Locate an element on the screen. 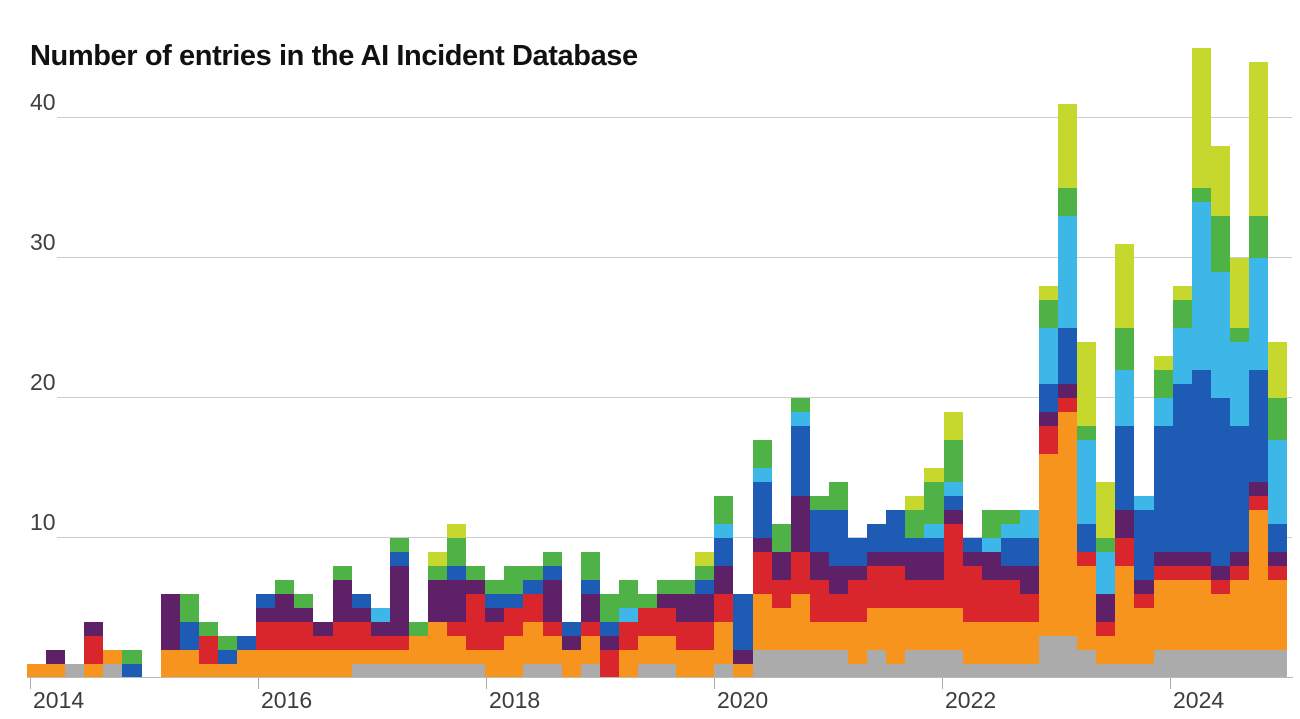 Image resolution: width=1300 pixels, height=719 pixels. bar-may-jun-2024 is located at coordinates (1220, 412).